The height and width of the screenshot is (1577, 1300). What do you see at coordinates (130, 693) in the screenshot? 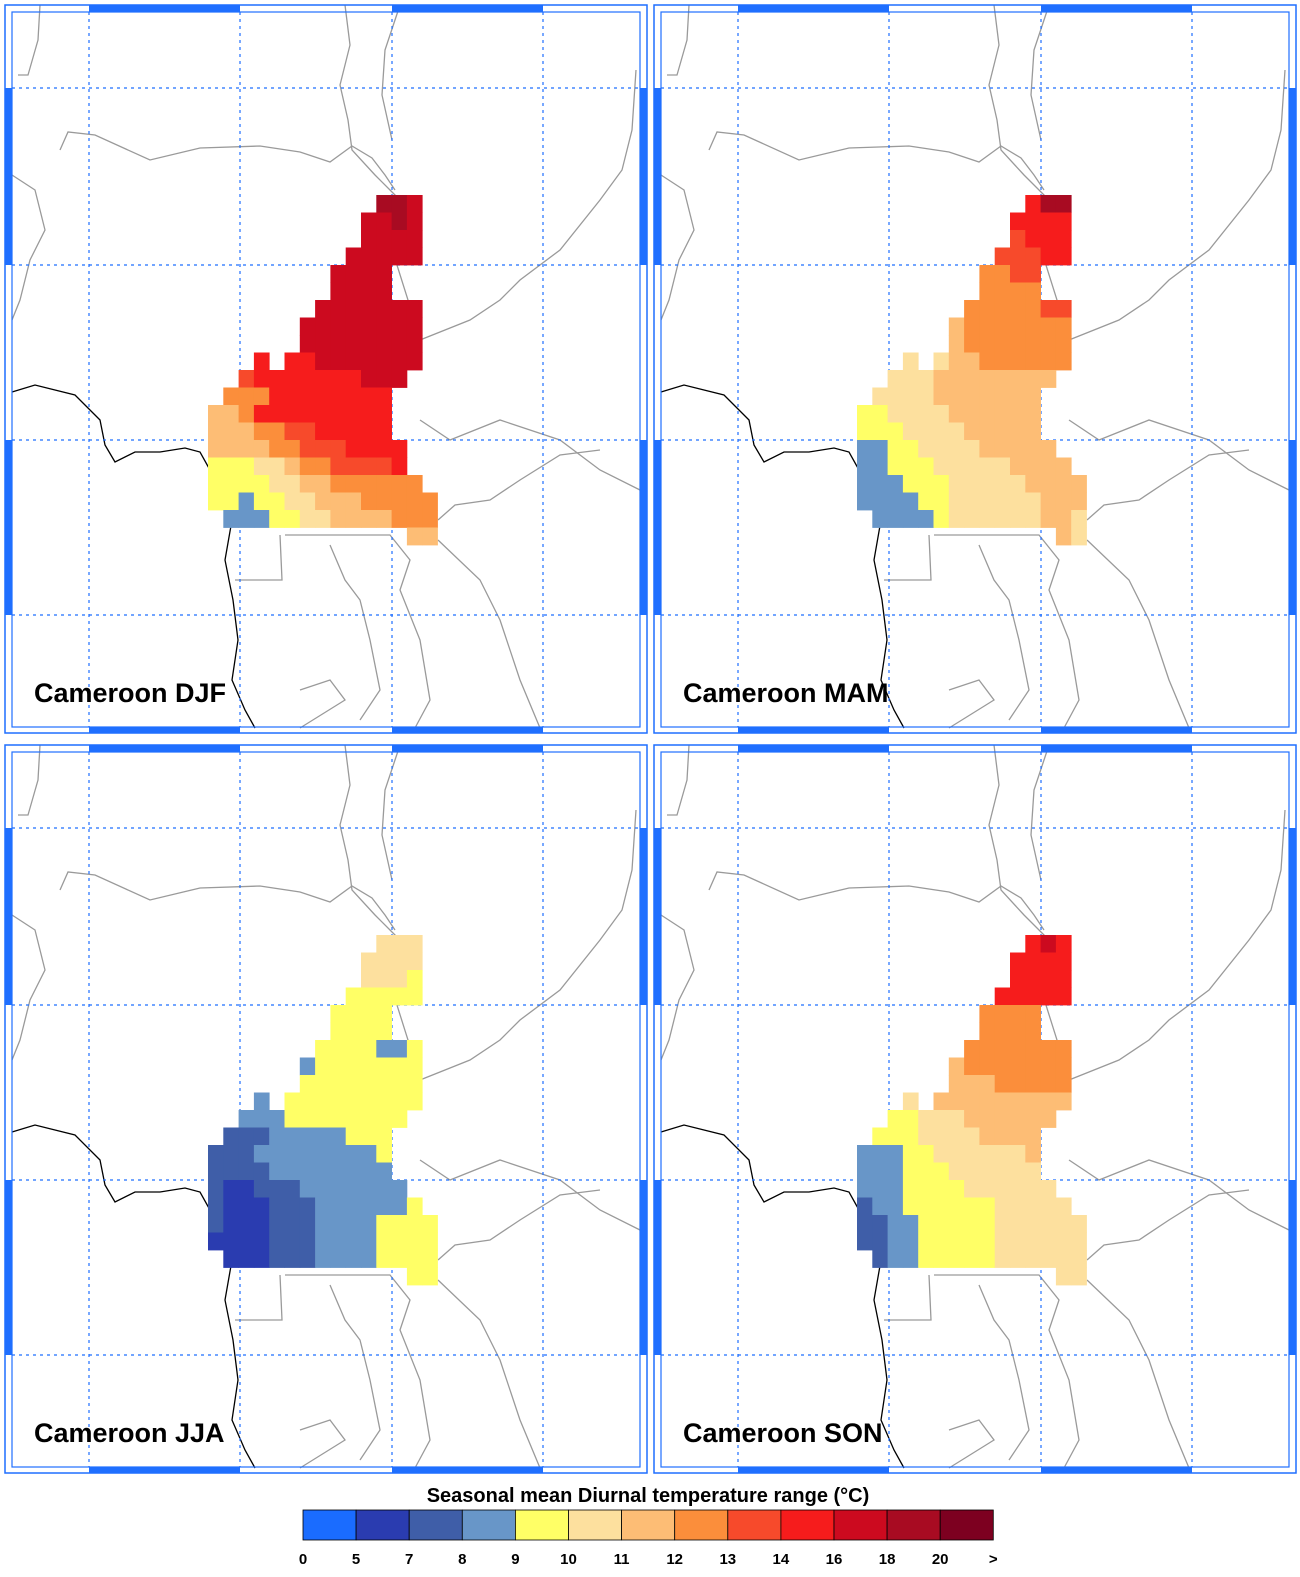
I see `panel-title: Cameroon DJF` at bounding box center [130, 693].